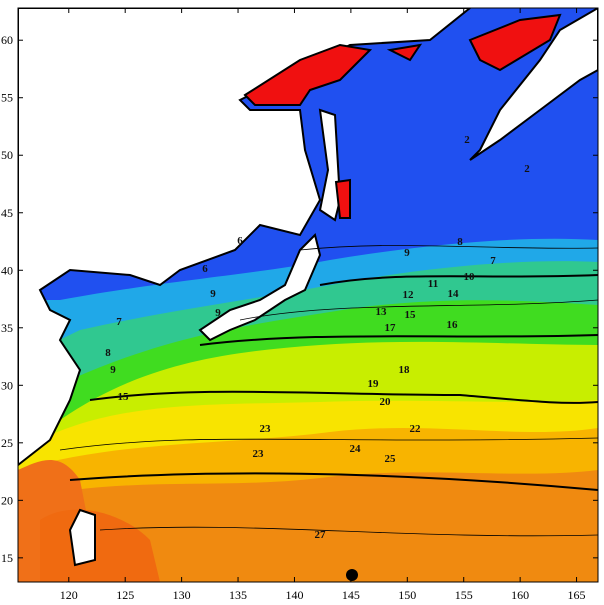 The width and height of the screenshot is (604, 605). I want to click on land-philippines, so click(82, 537).